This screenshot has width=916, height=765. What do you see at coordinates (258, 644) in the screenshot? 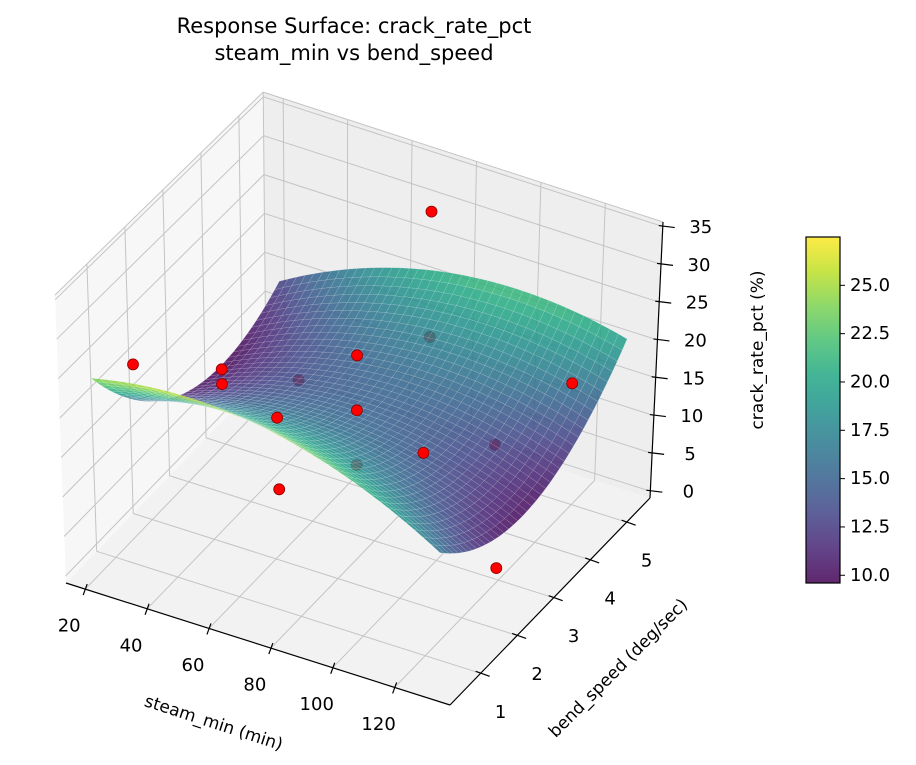
I see `x-axis-line` at bounding box center [258, 644].